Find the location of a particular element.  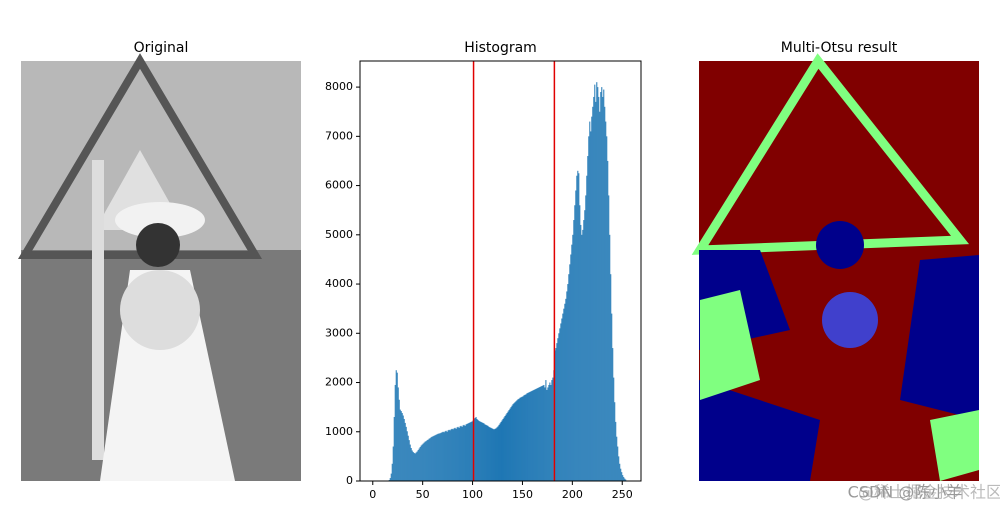

y-tick-label: 3000 is located at coordinates (339, 332).